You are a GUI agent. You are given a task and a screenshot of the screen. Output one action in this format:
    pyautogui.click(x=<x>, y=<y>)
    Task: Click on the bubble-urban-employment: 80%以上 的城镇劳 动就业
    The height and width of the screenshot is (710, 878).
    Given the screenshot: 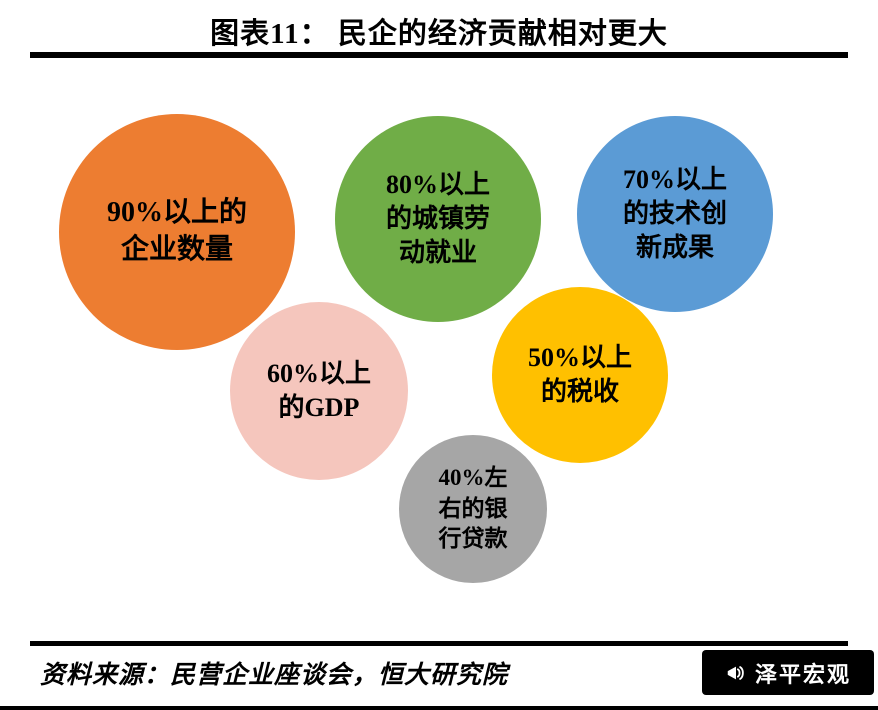 What is the action you would take?
    pyautogui.click(x=438, y=219)
    